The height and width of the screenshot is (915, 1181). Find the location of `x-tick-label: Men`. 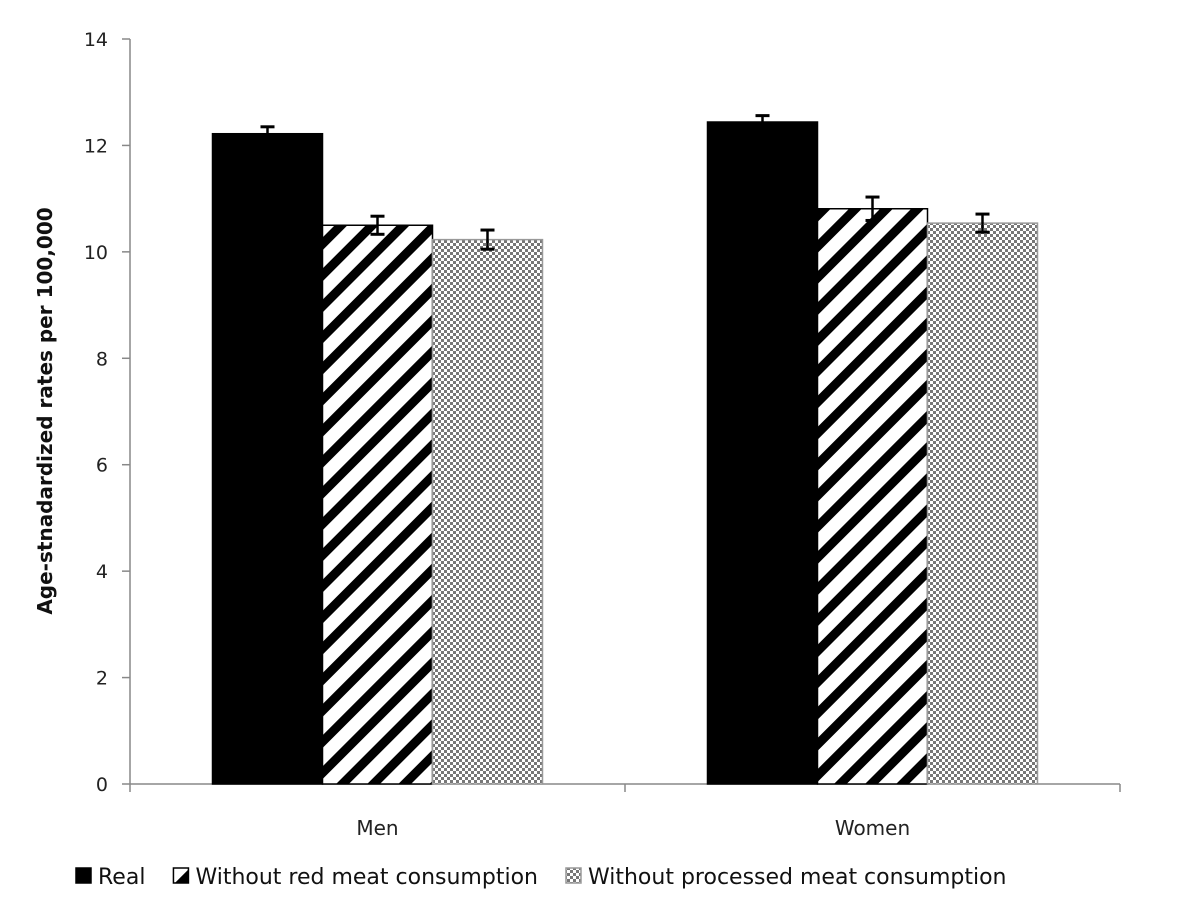

x-tick-label: Men is located at coordinates (377, 828).